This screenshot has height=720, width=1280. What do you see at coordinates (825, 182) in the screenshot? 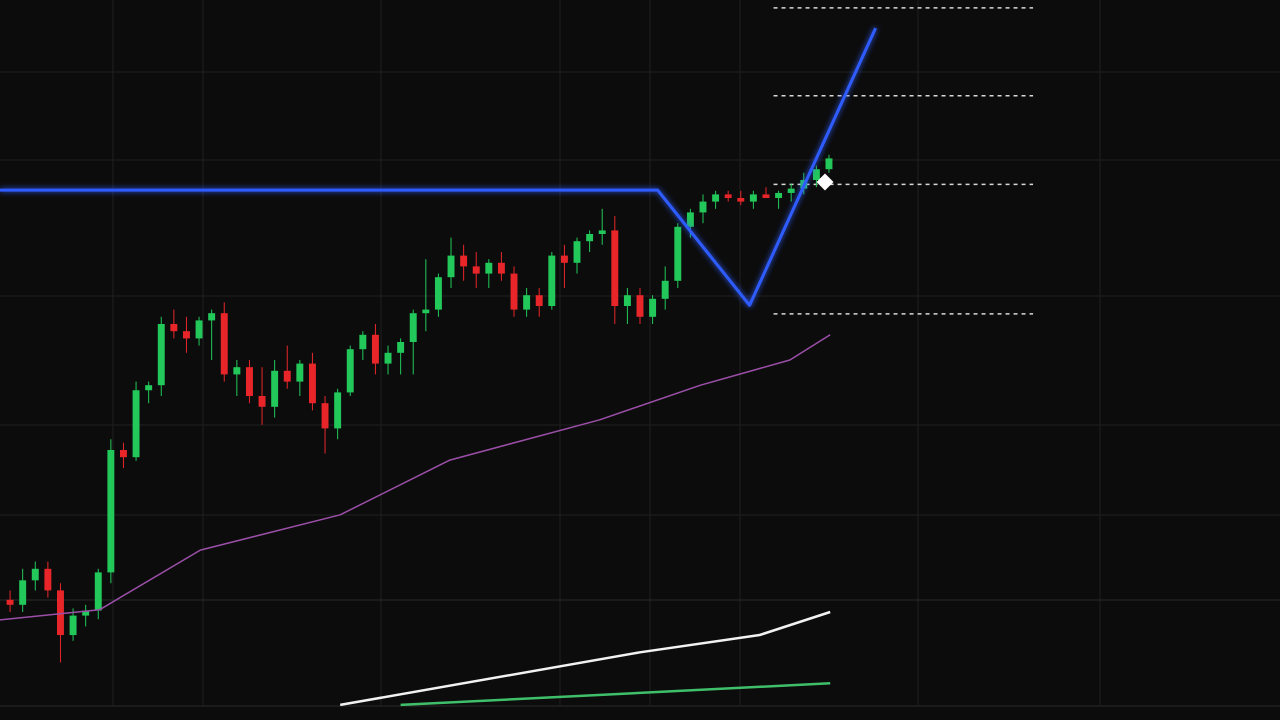
I see `signal-marker` at bounding box center [825, 182].